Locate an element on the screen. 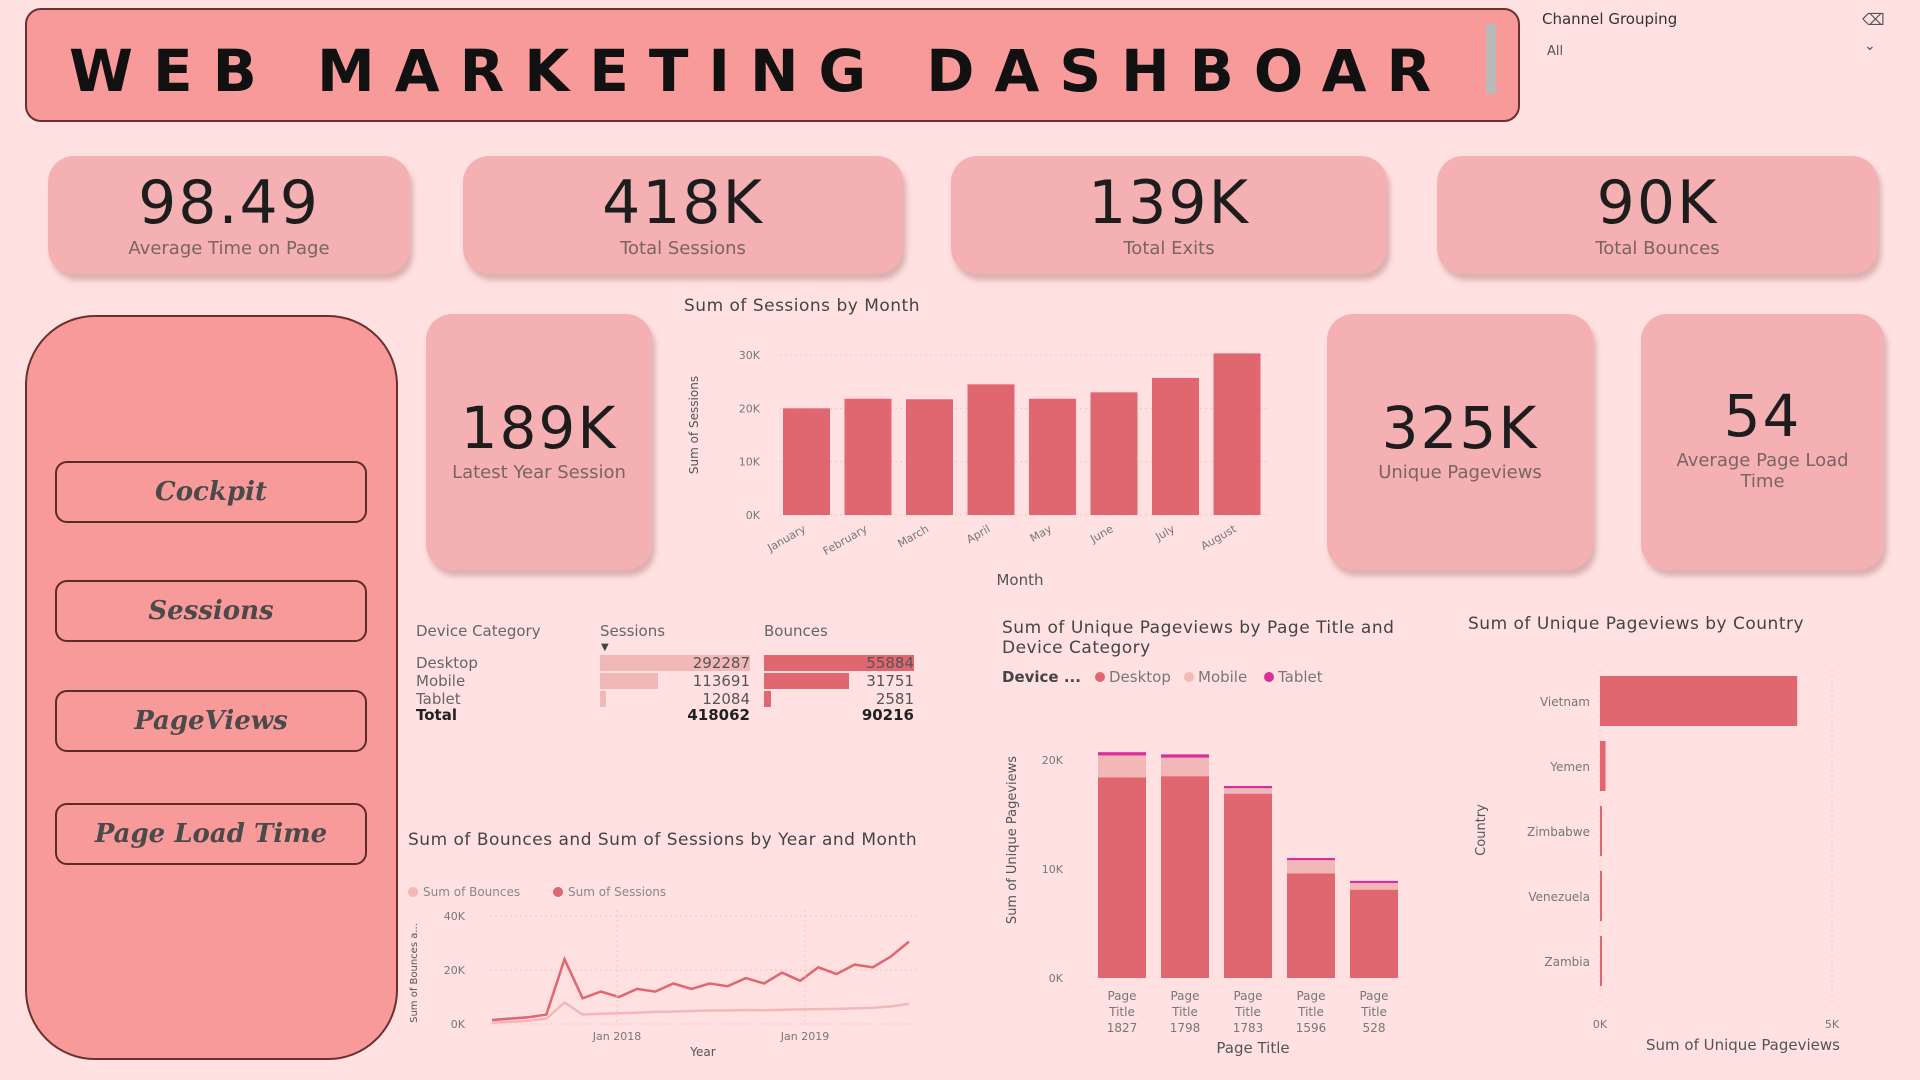 This screenshot has height=1080, width=1920. y-tick-label: 10K is located at coordinates (1053, 869).